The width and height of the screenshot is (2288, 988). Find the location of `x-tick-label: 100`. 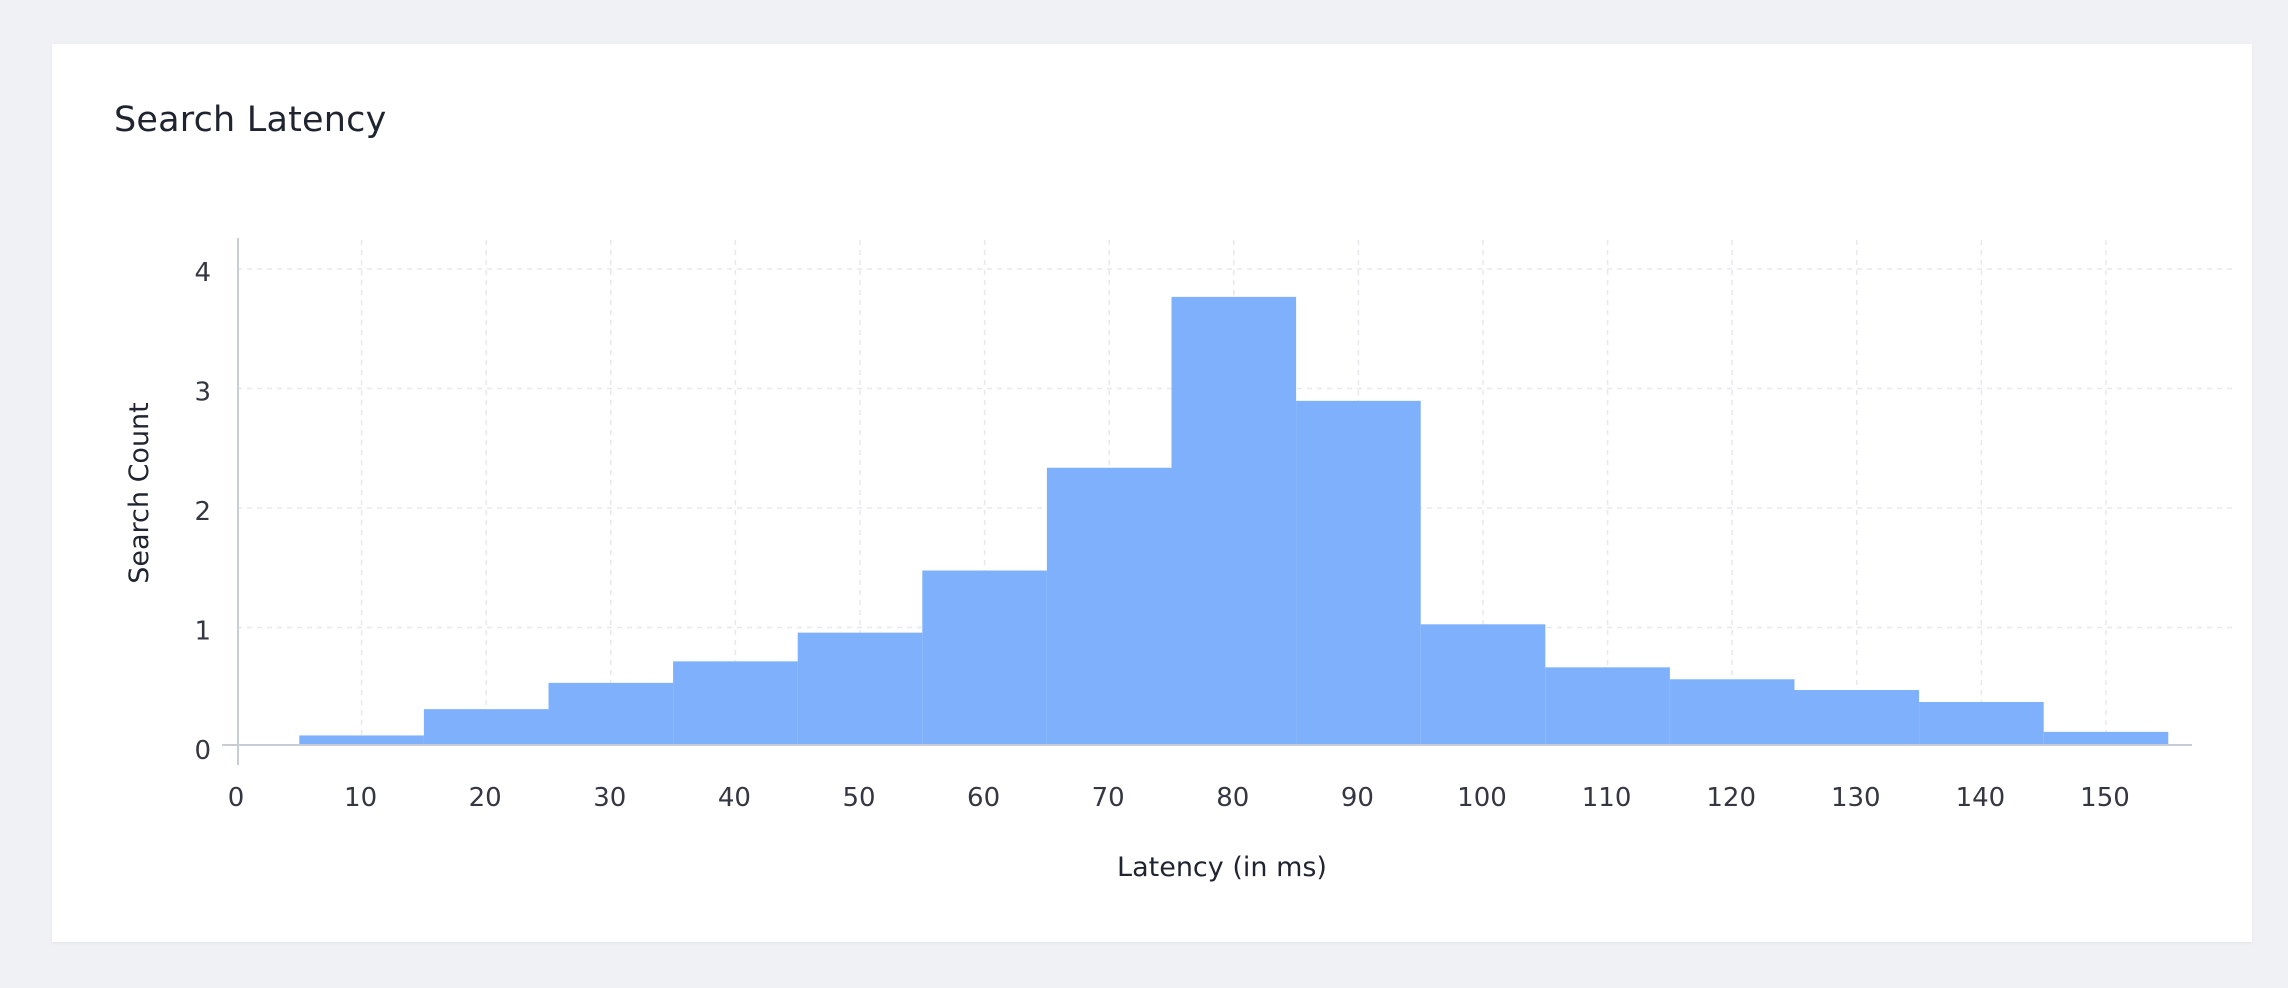

x-tick-label: 100 is located at coordinates (1482, 798).